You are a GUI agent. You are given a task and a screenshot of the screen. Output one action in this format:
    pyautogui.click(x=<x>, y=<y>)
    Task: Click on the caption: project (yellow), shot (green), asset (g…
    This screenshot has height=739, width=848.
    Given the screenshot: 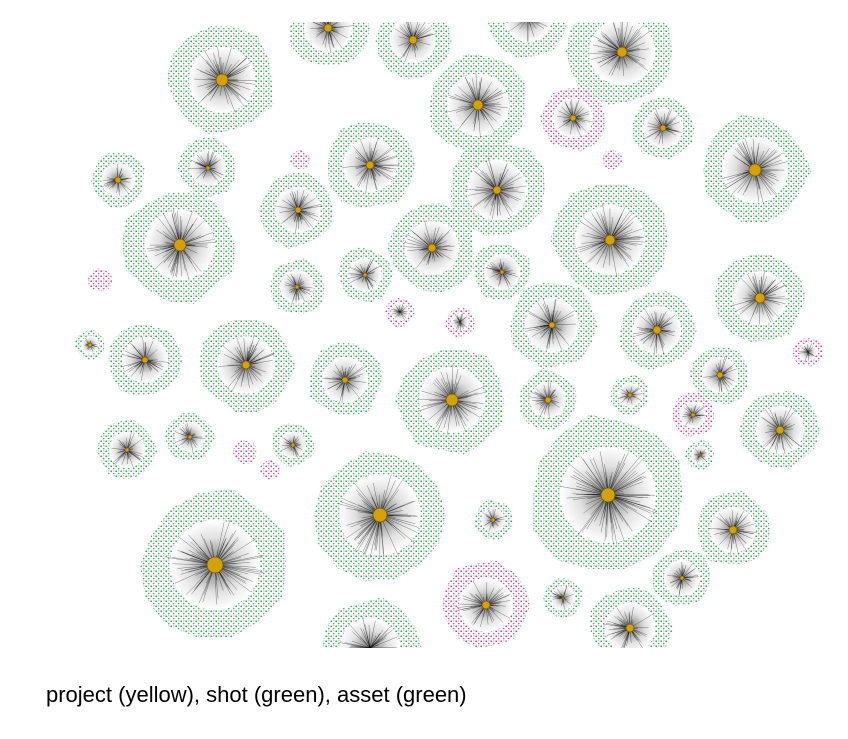 What is the action you would take?
    pyautogui.click(x=256, y=694)
    